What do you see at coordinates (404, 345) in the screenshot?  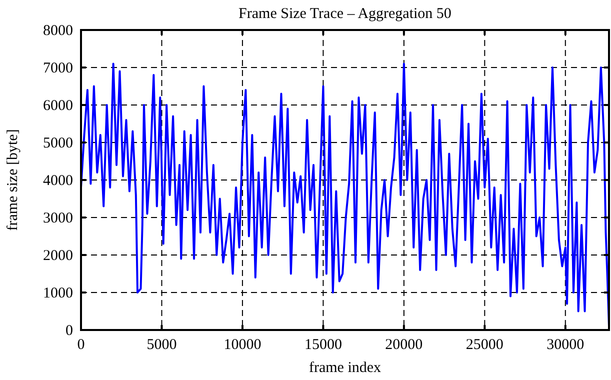 I see `x-tick-label: 20000` at bounding box center [404, 345].